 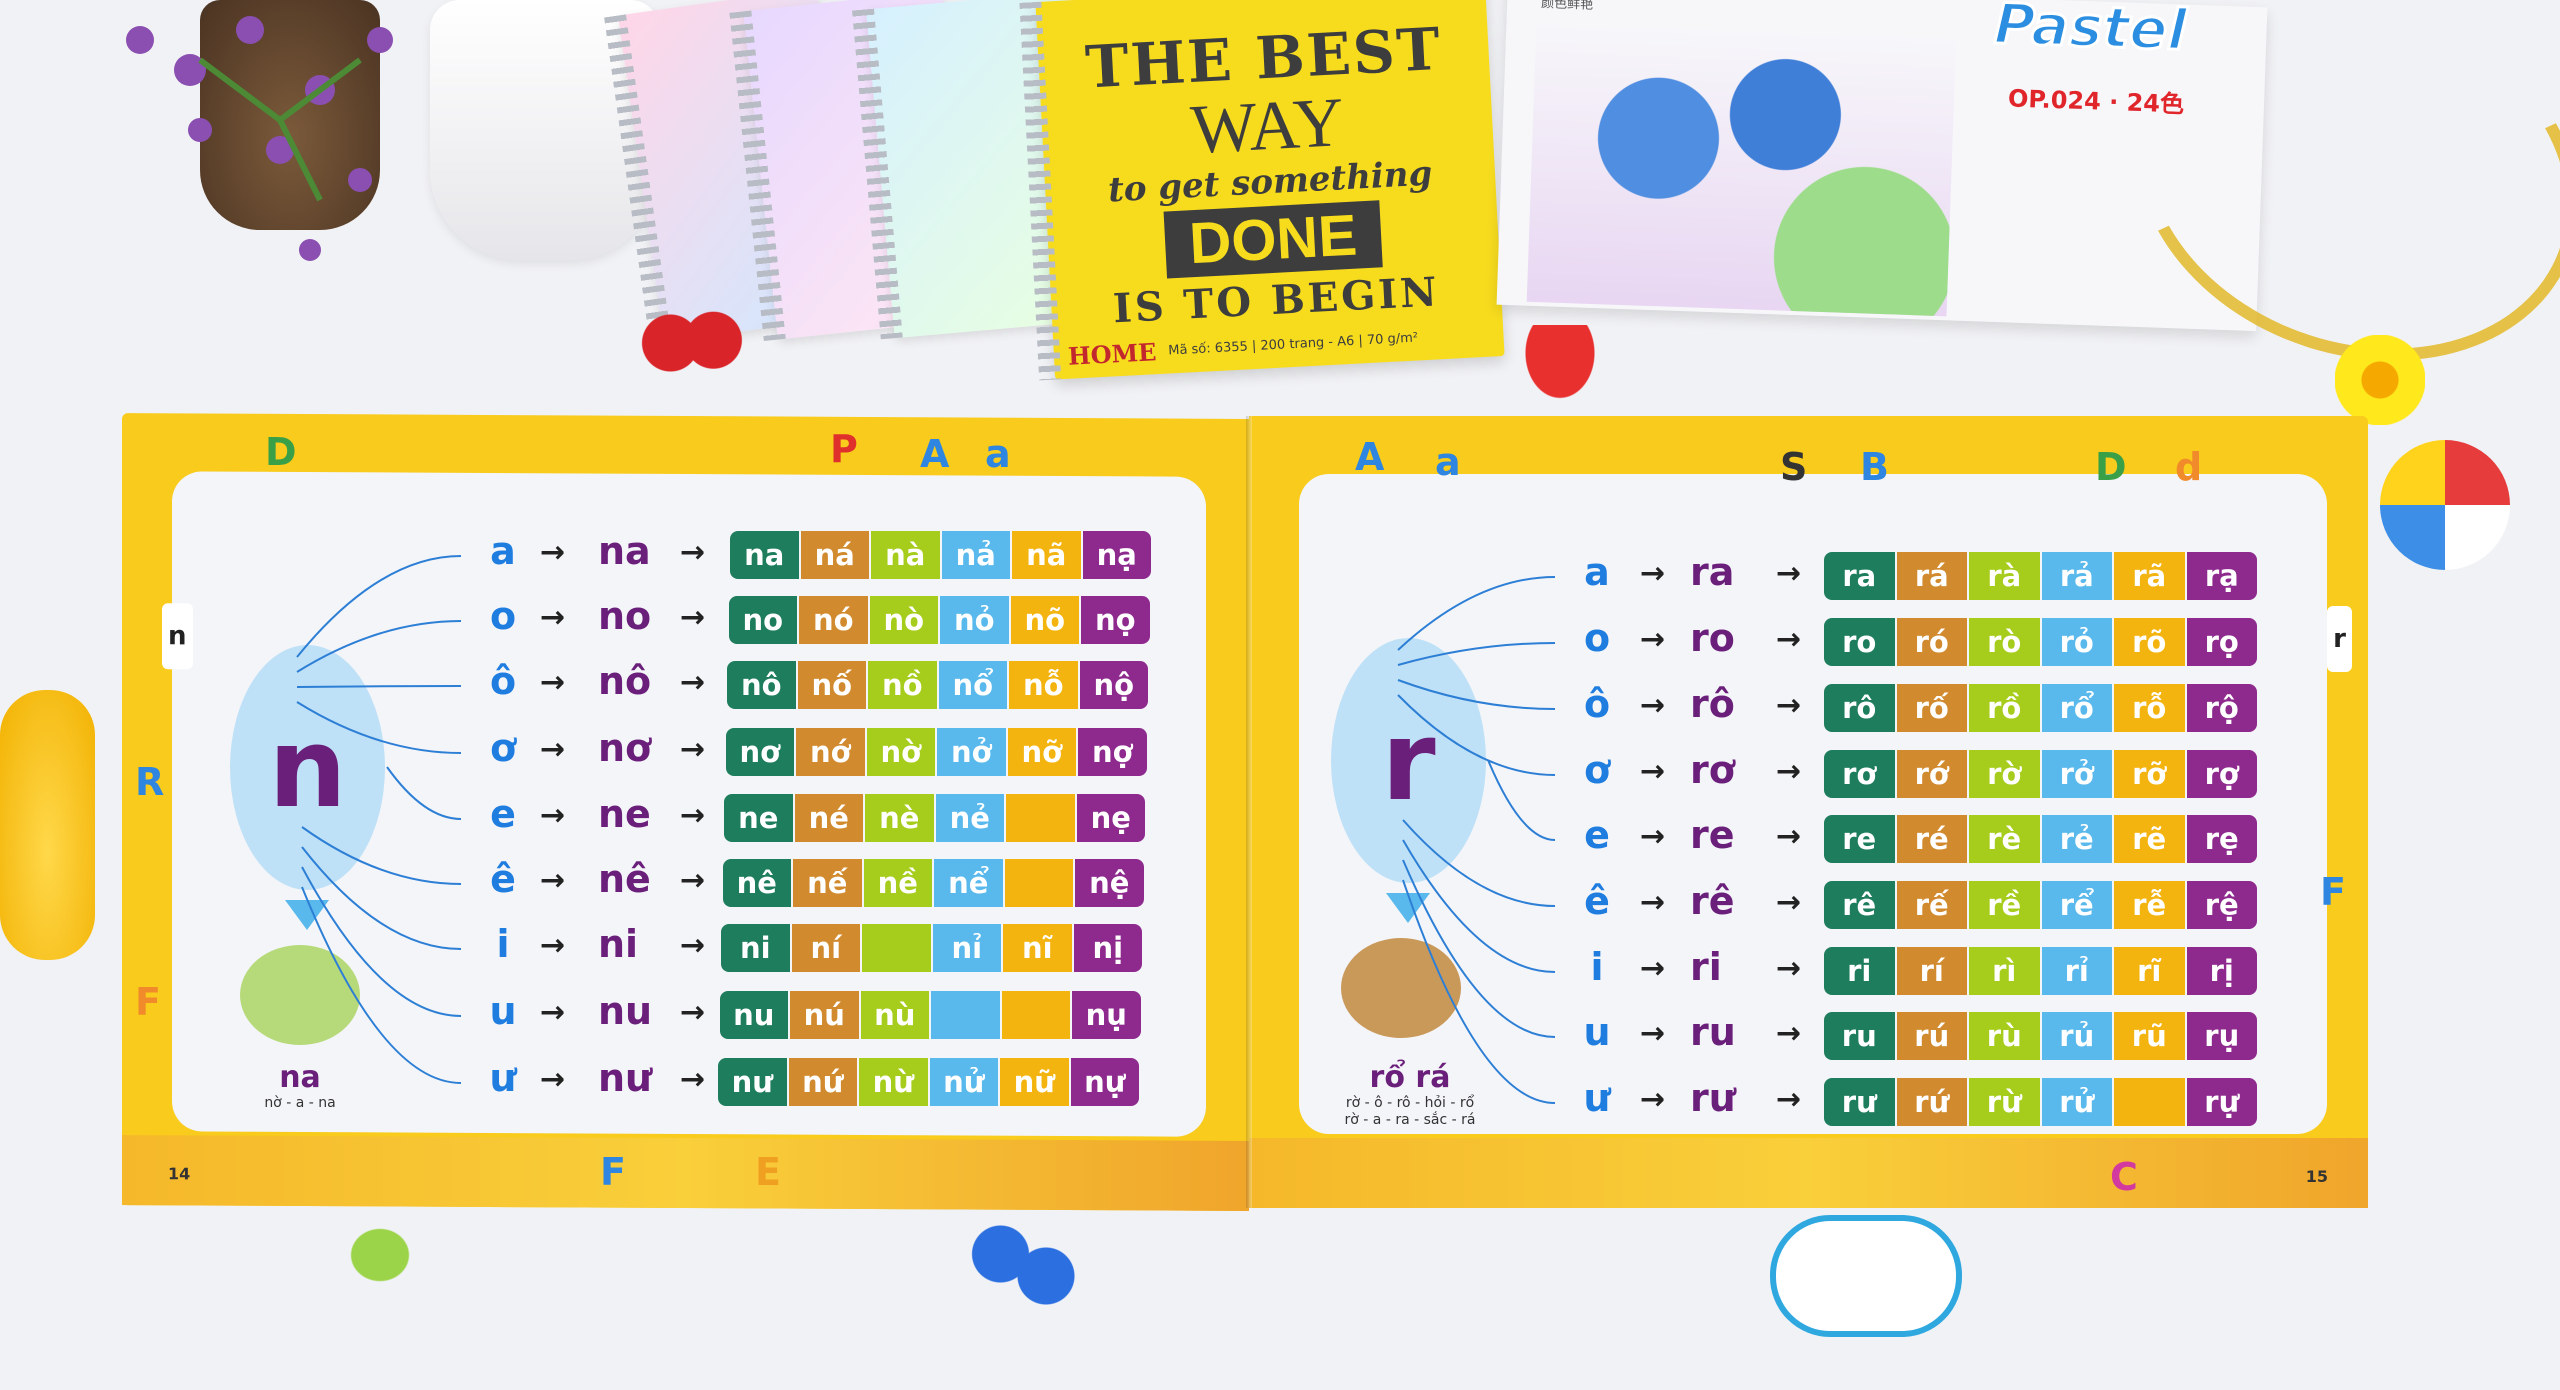 I want to click on pineapple-toy, so click(x=47, y=825).